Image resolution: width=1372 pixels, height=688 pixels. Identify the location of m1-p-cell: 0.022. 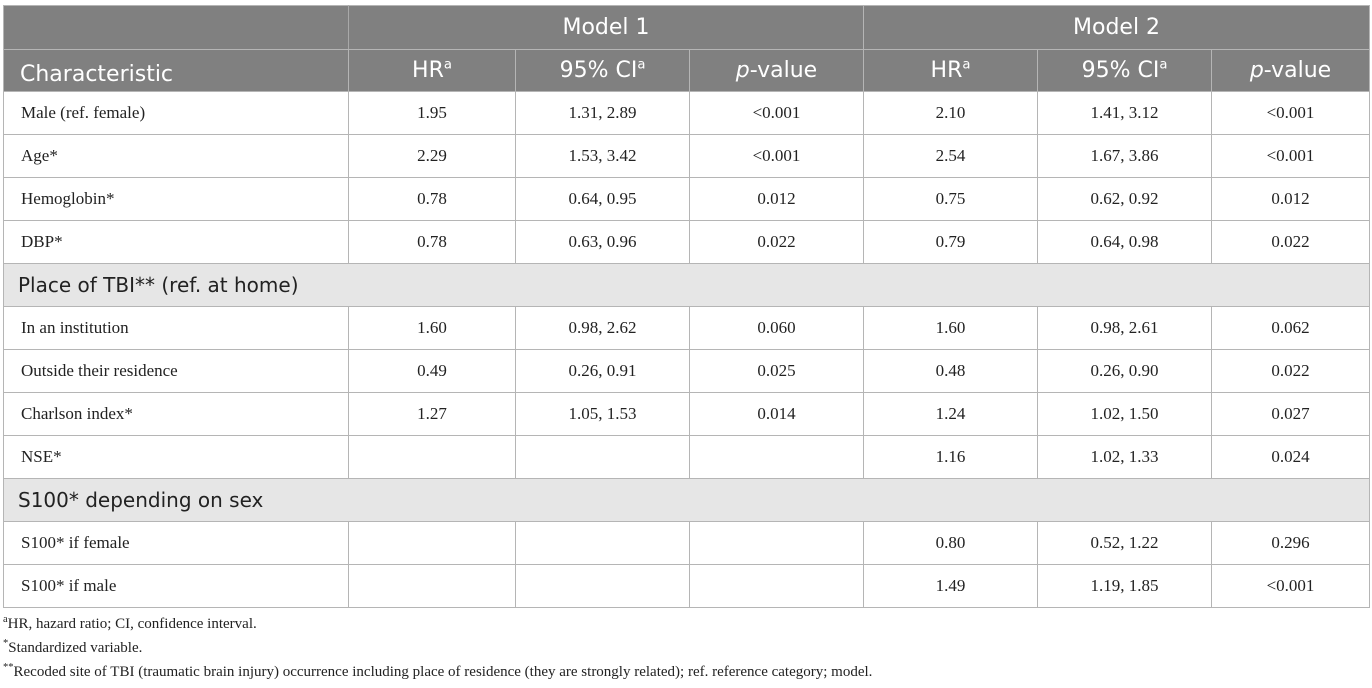
(776, 242).